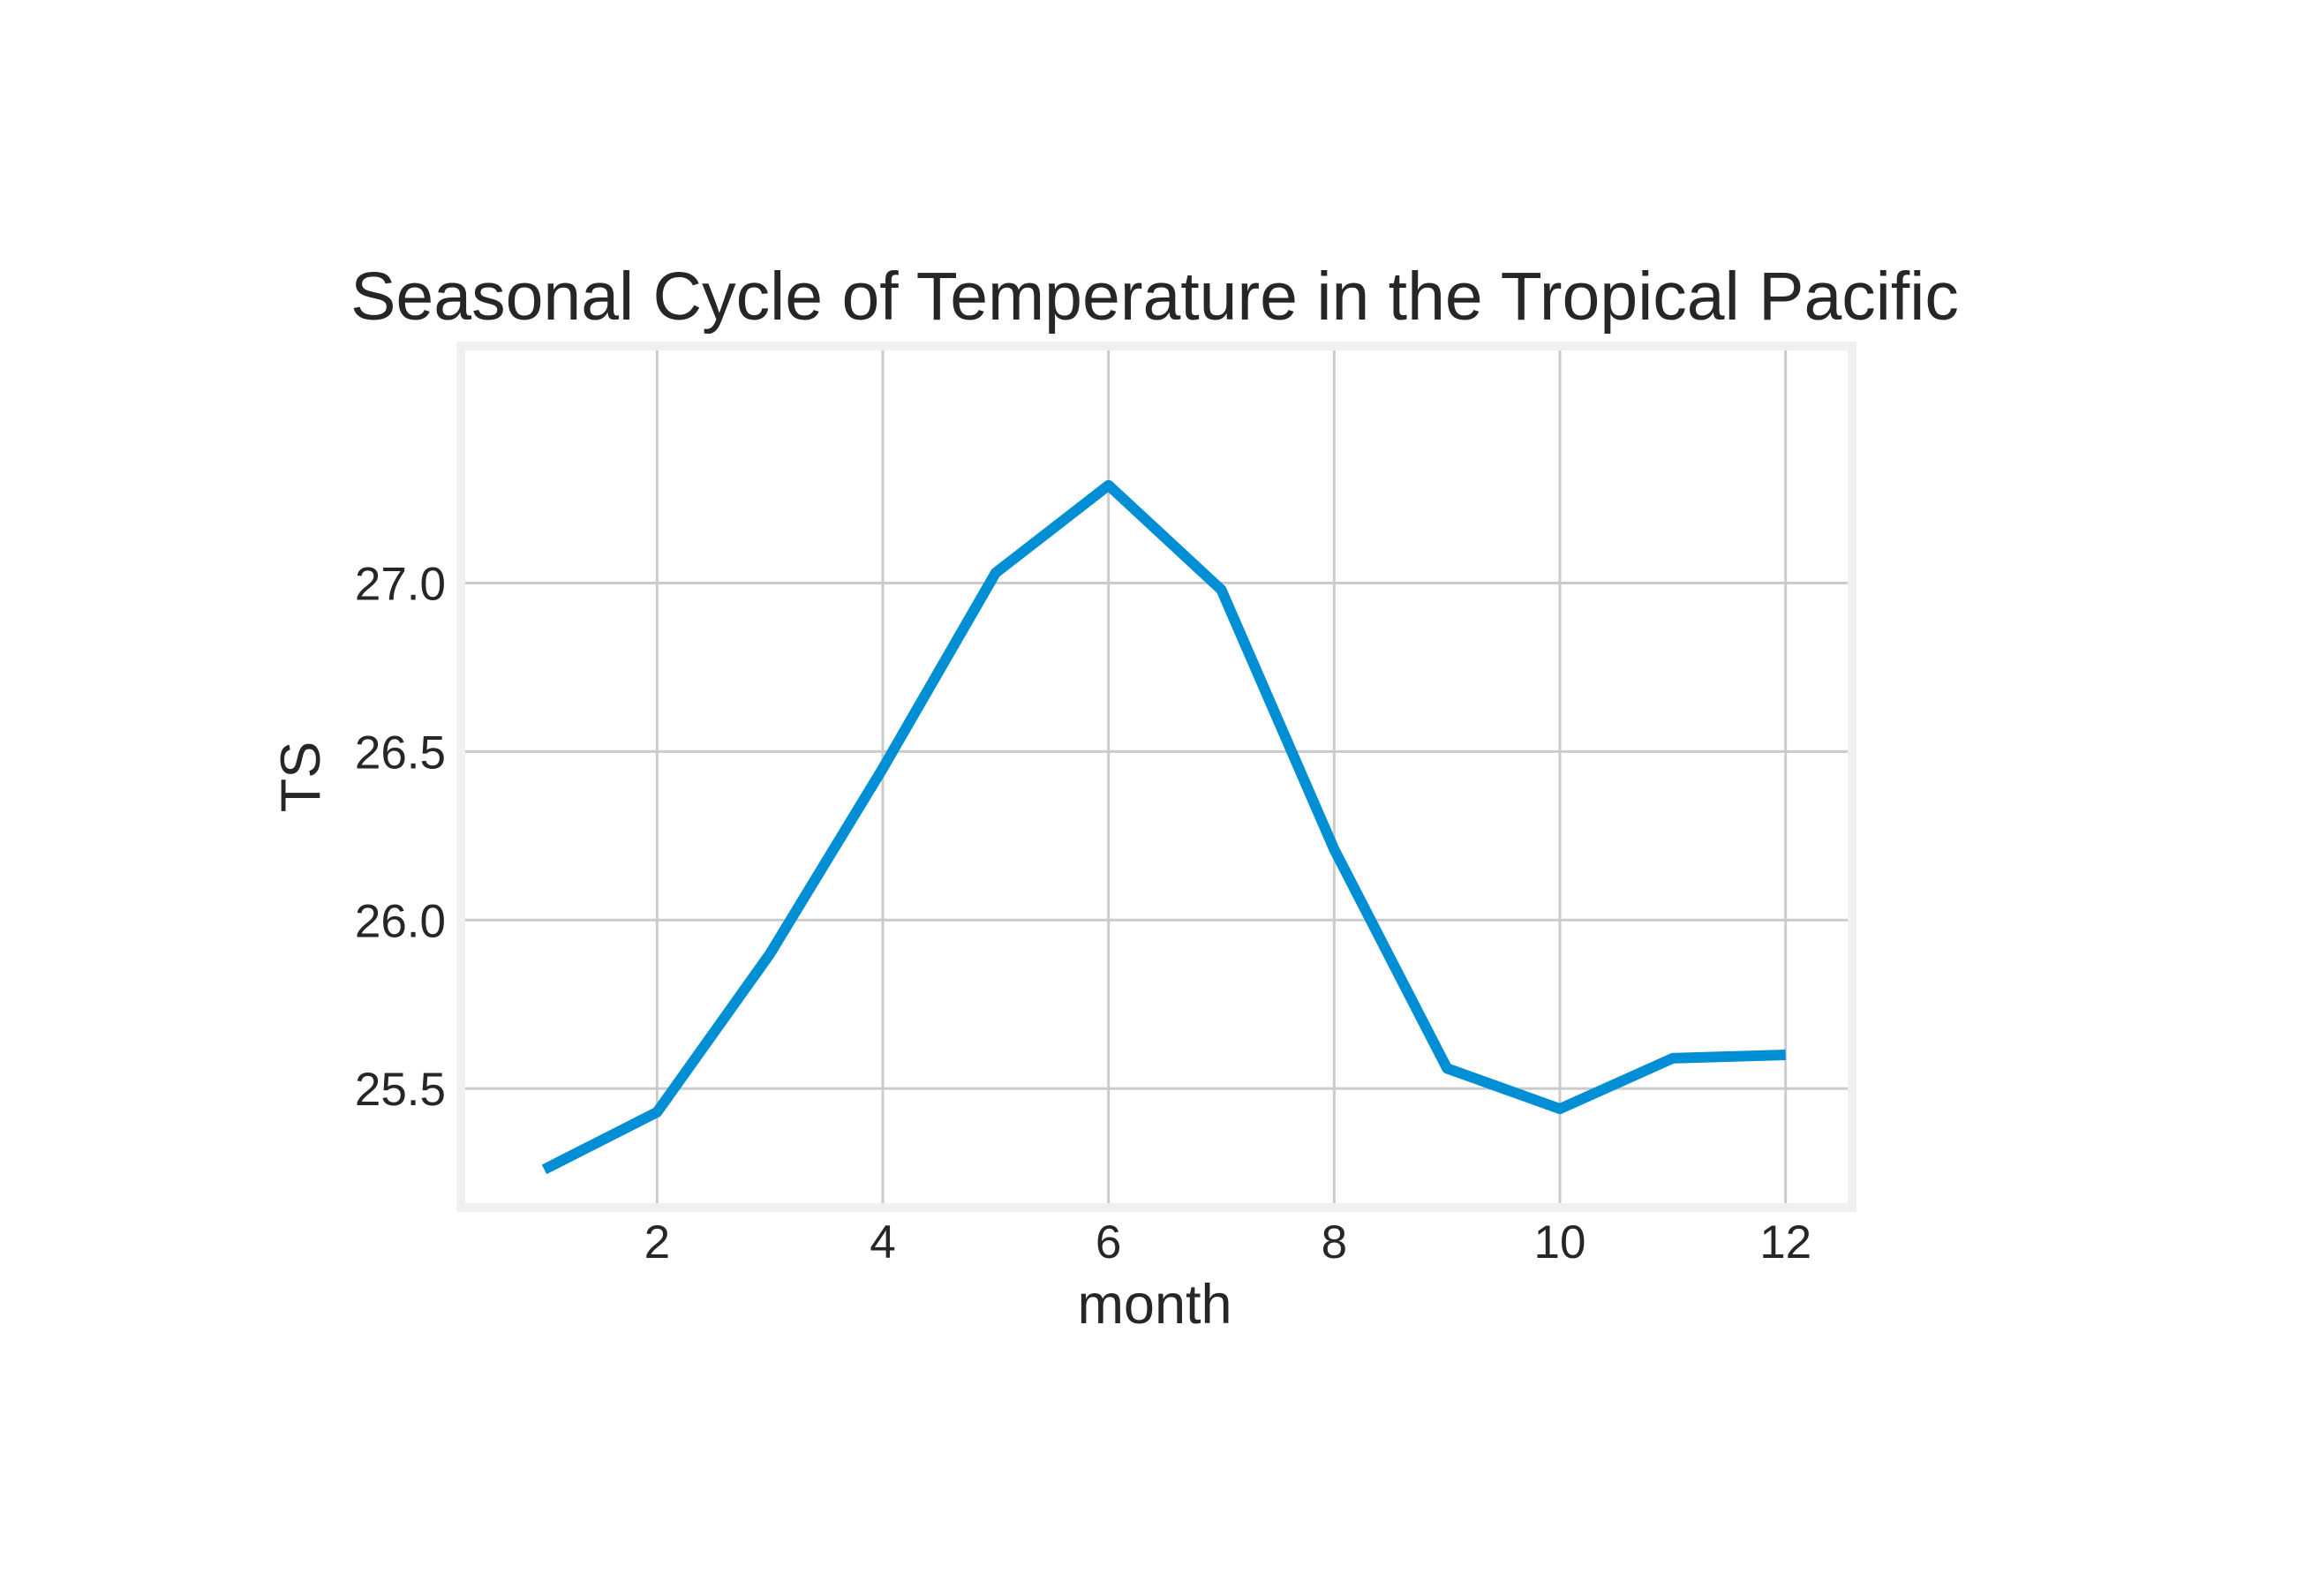 Image resolution: width=2297 pixels, height=1596 pixels. What do you see at coordinates (1108, 1242) in the screenshot?
I see `x-tick-label: 6` at bounding box center [1108, 1242].